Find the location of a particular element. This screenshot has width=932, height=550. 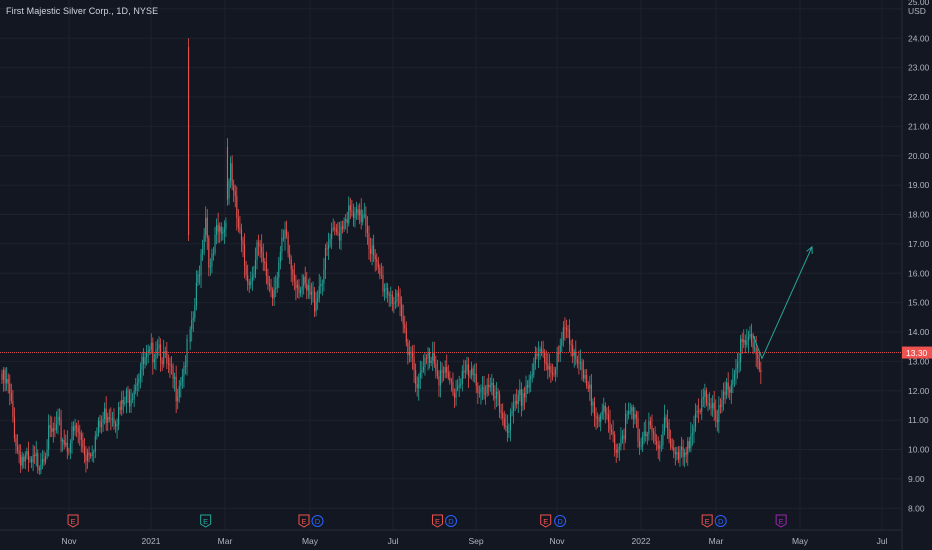

time-tick-label: 2021 is located at coordinates (151, 541).